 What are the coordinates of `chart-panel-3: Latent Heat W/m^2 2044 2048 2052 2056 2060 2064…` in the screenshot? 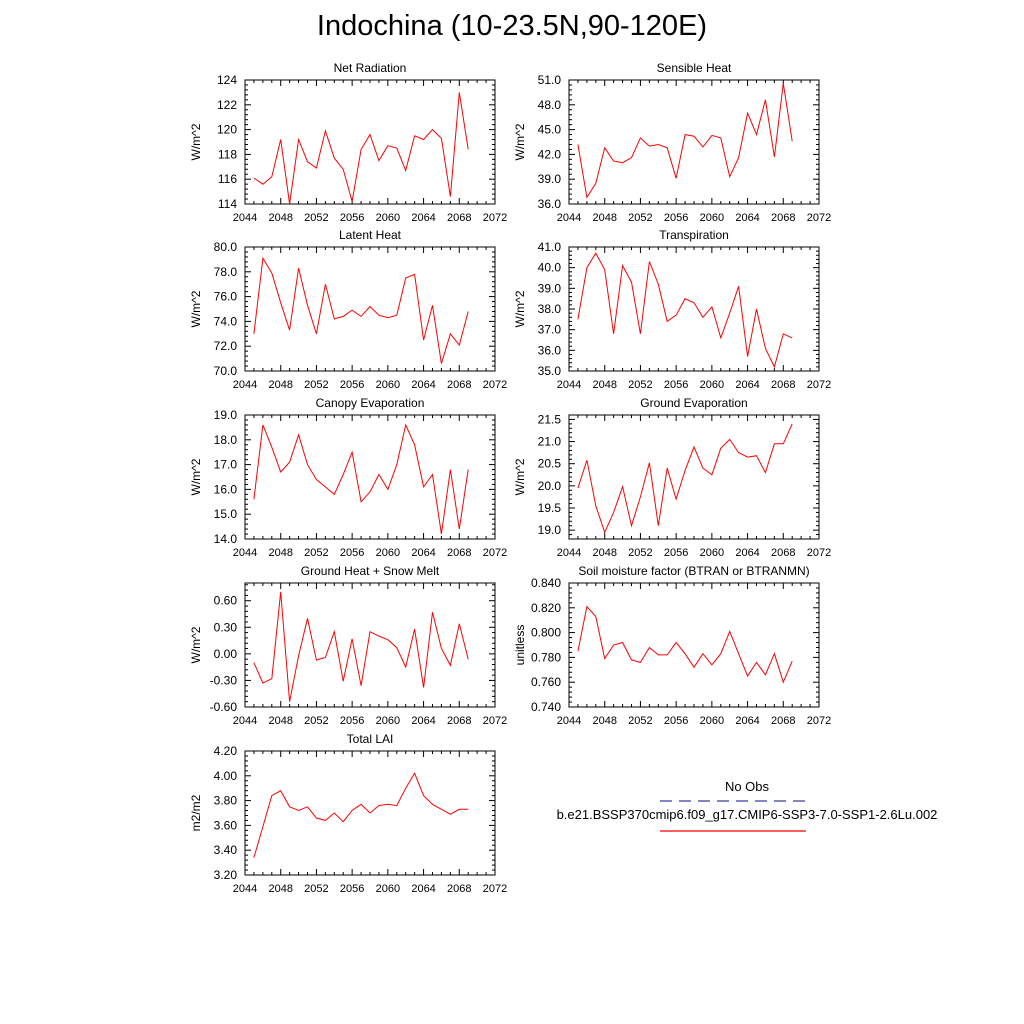 It's located at (348, 309).